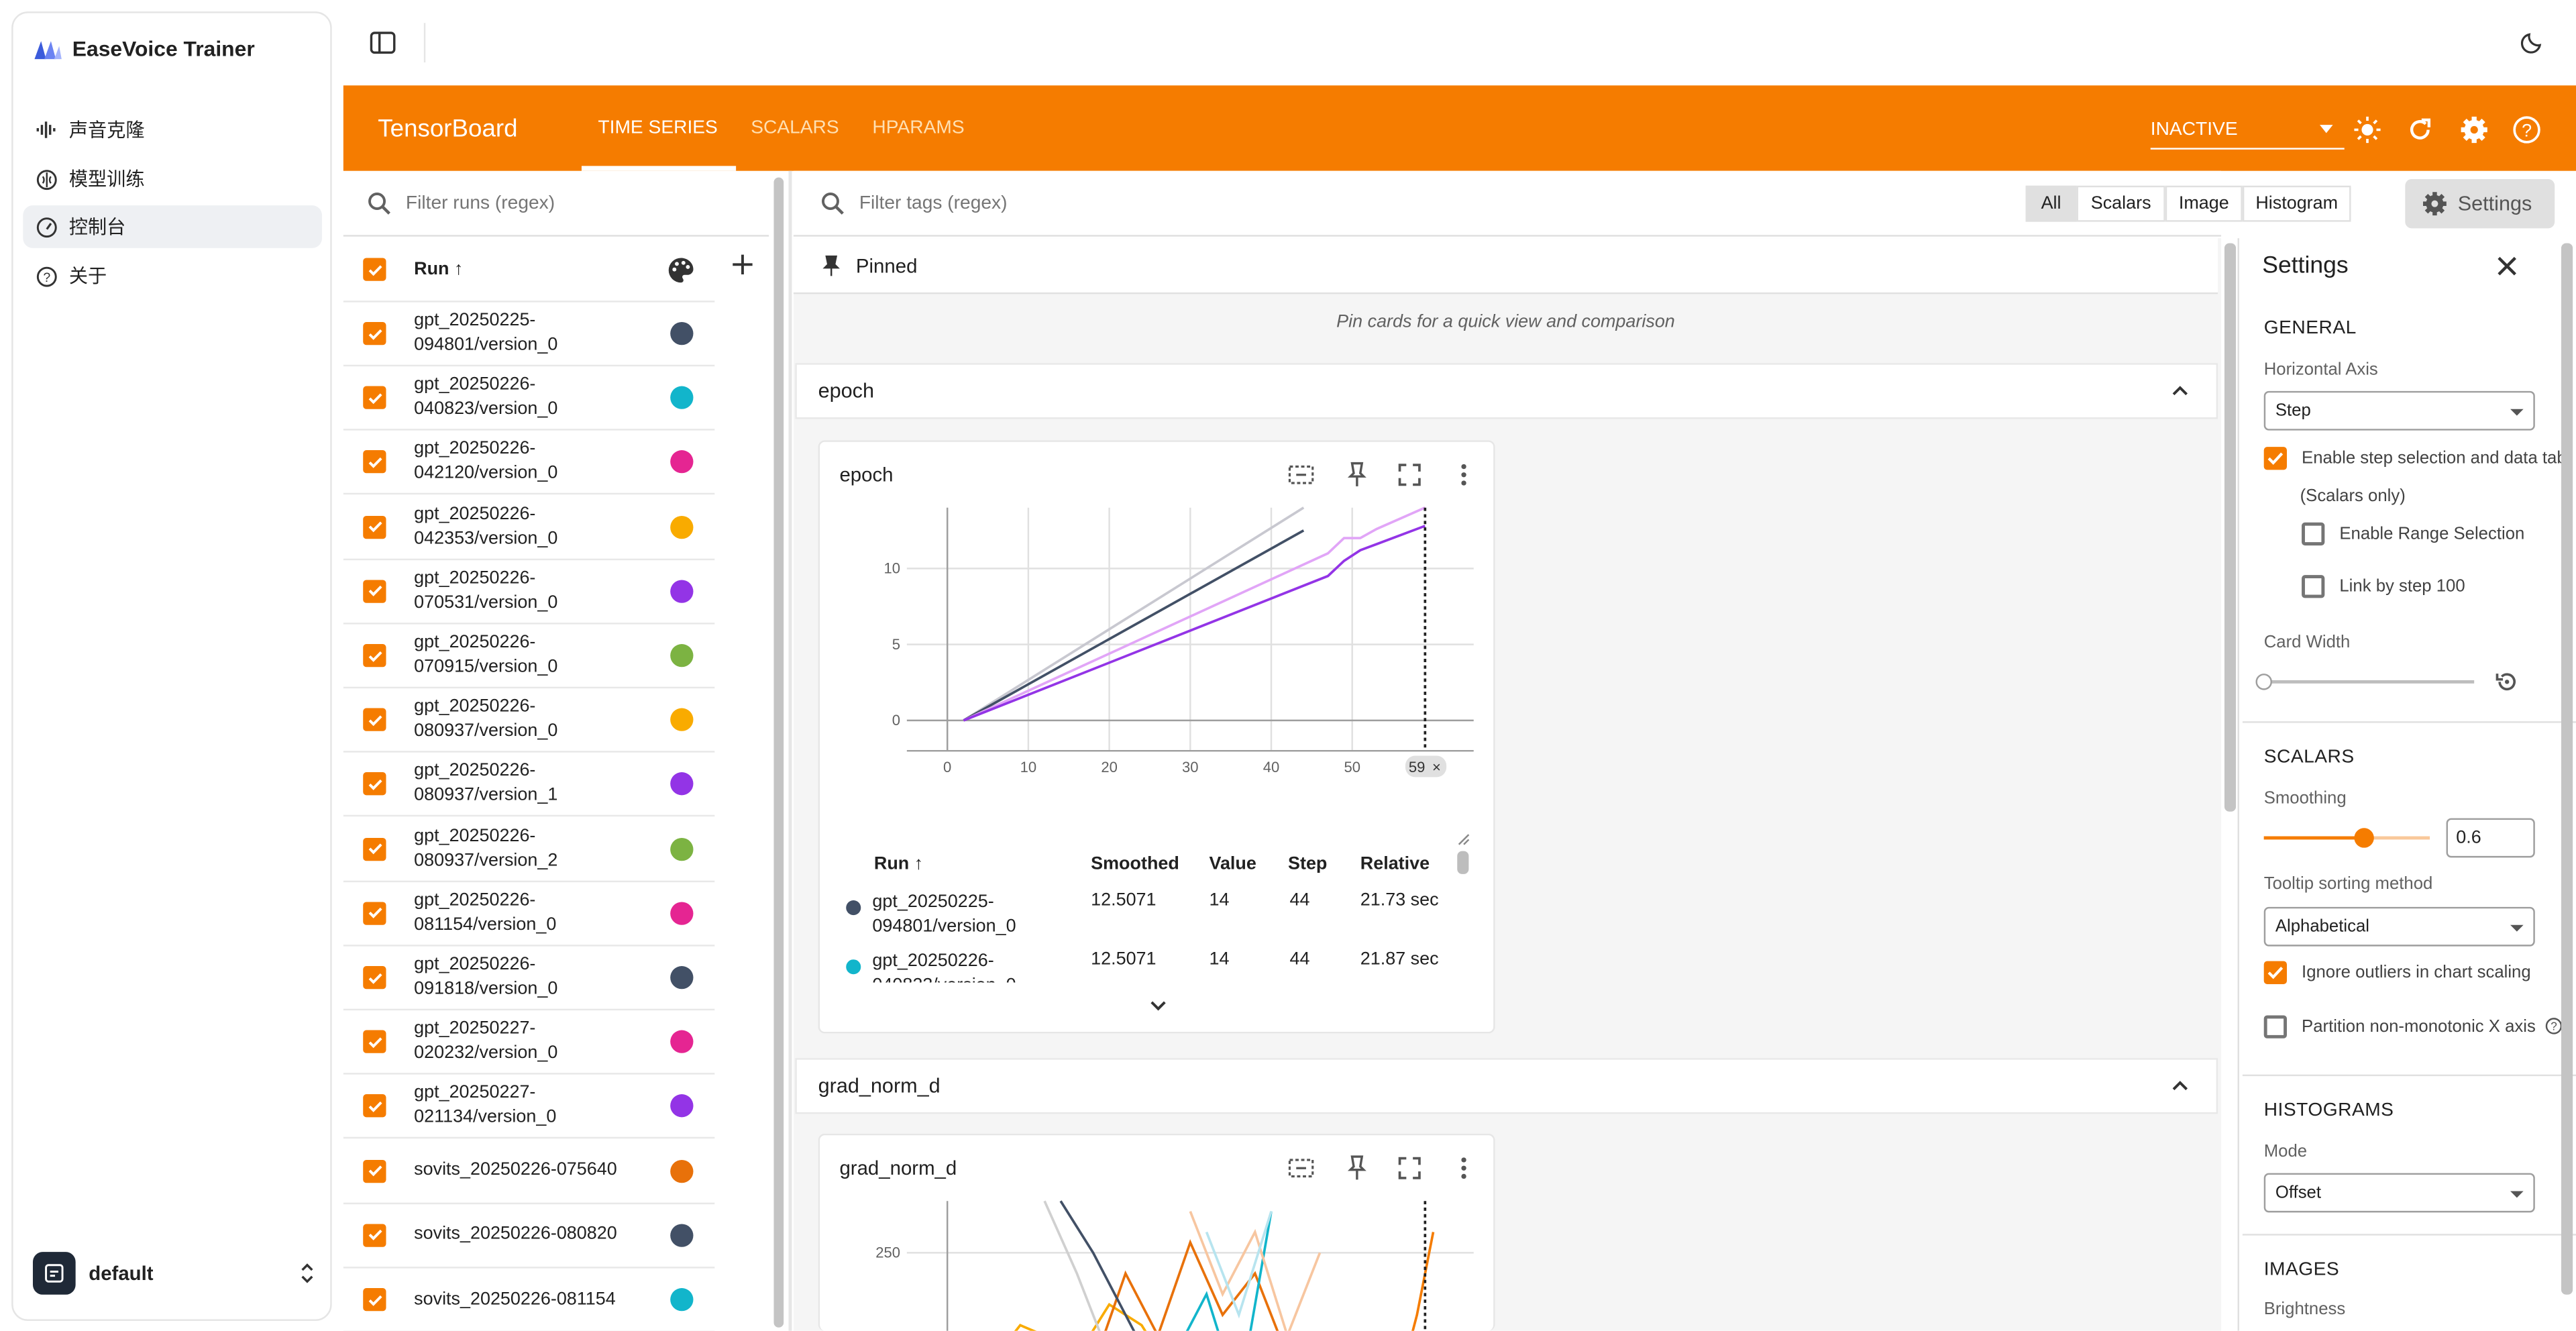 This screenshot has height=1331, width=2576. Describe the element at coordinates (529, 399) in the screenshot. I see `run-row: gpt_20250226-040823/version_0` at that location.